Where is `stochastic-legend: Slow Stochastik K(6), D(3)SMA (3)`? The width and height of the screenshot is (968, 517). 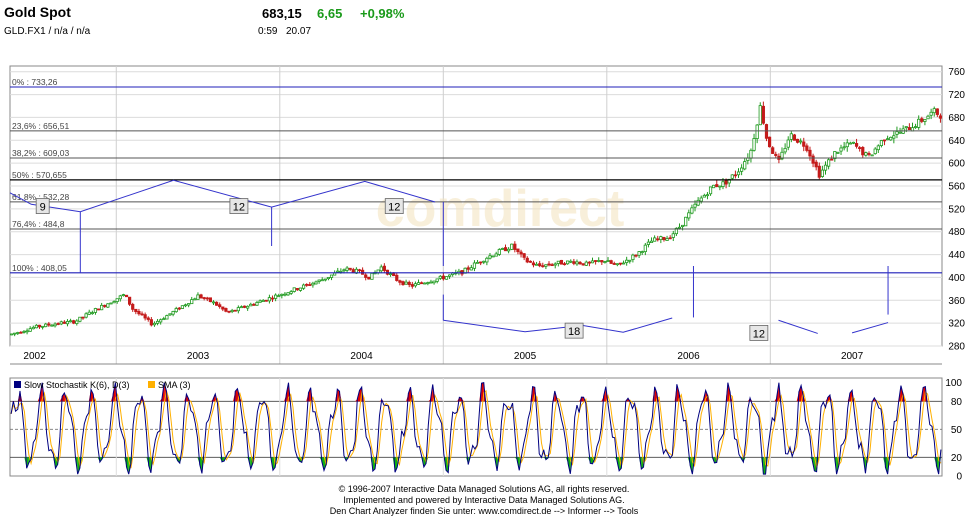
stochastic-legend: Slow Stochastik K(6), D(3)SMA (3) is located at coordinates (102, 385).